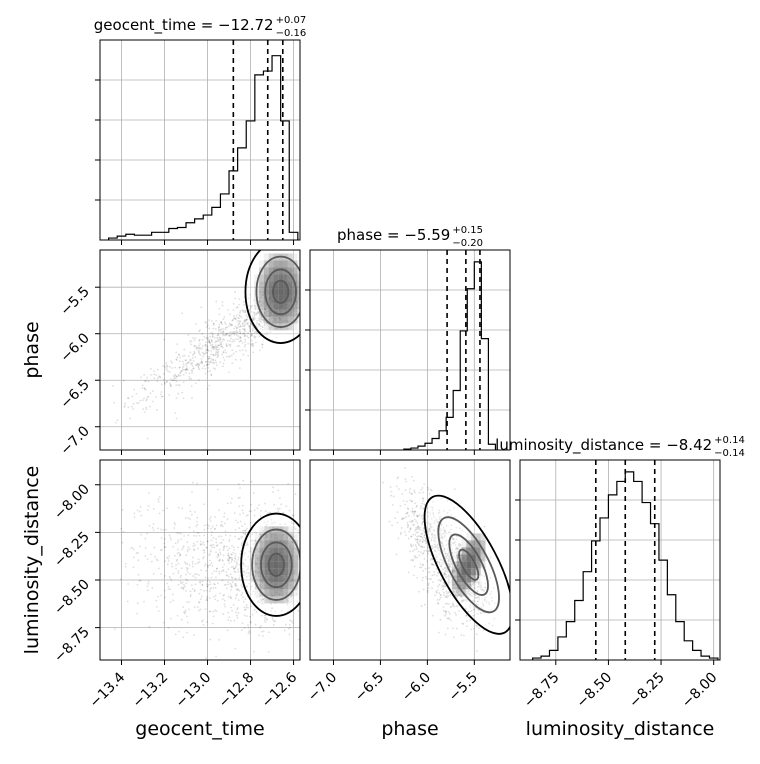  Describe the element at coordinates (463, 687) in the screenshot. I see `x-tick-label: −5.5` at that location.